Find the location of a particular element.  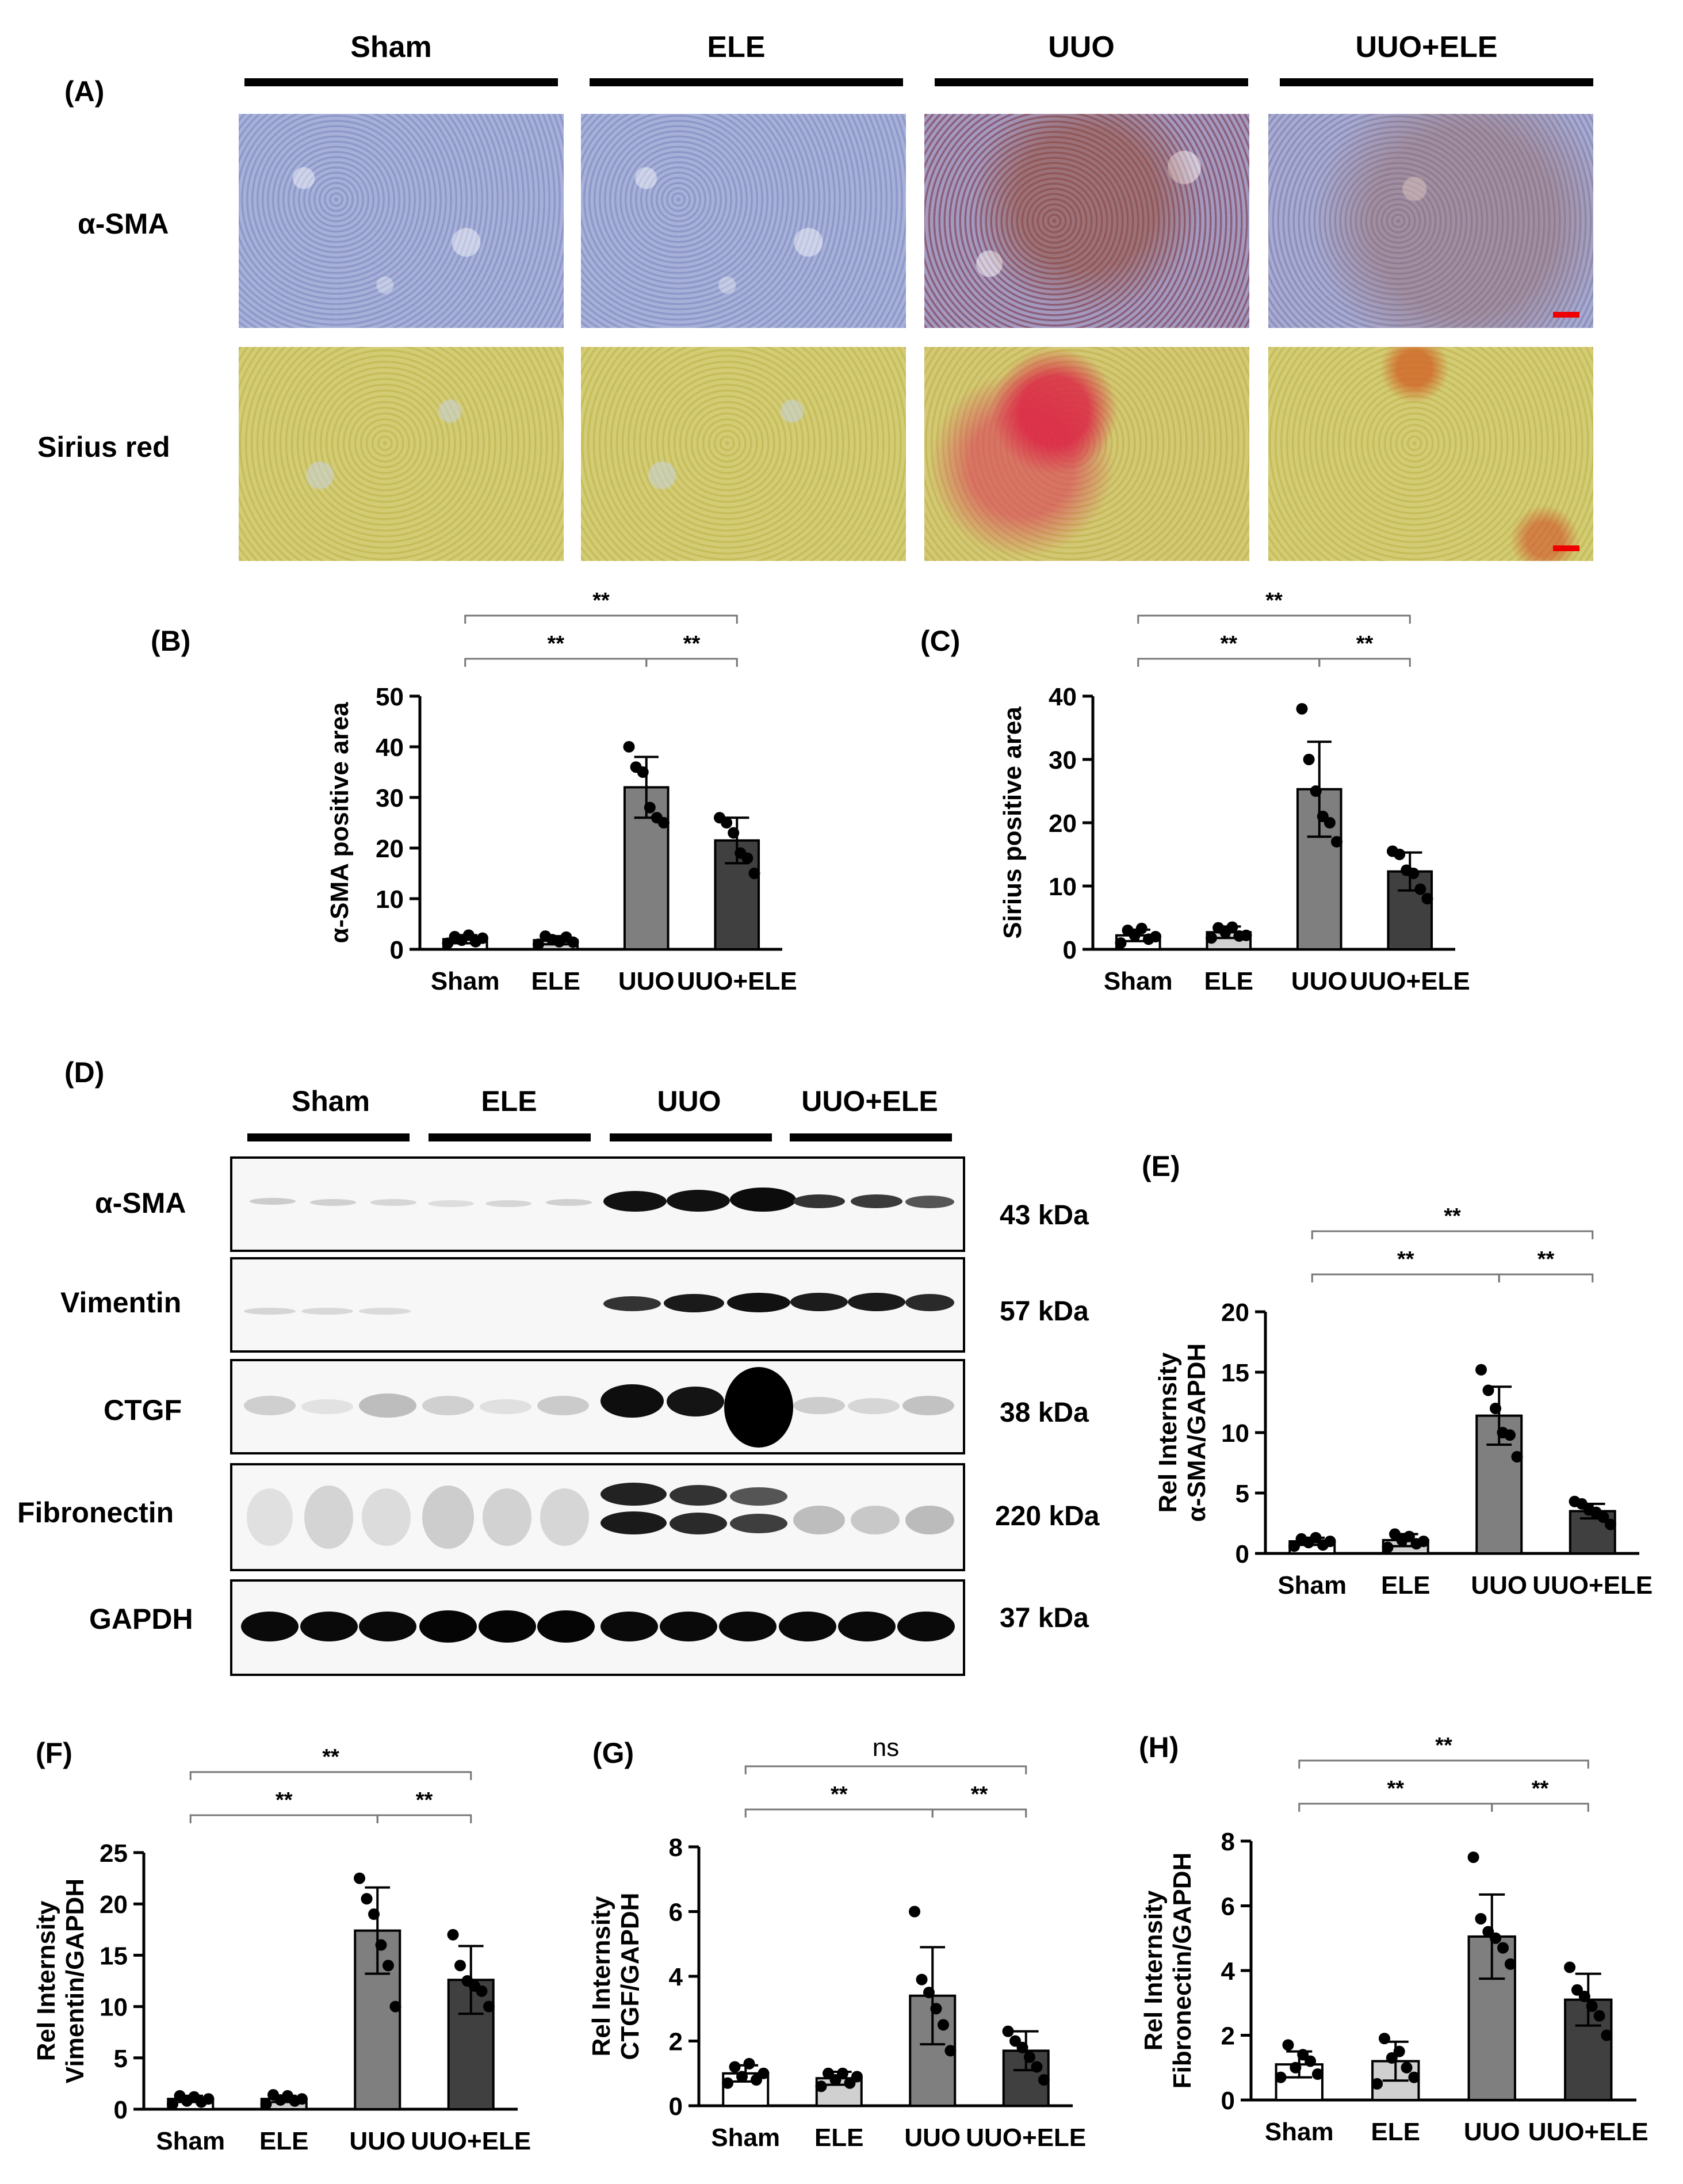

blot-vimentin is located at coordinates (598, 1305).